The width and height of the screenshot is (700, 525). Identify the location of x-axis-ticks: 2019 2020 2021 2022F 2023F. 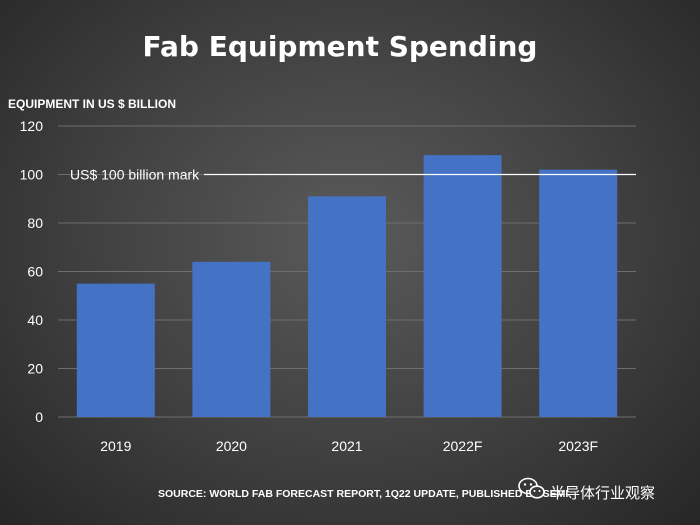
(349, 446).